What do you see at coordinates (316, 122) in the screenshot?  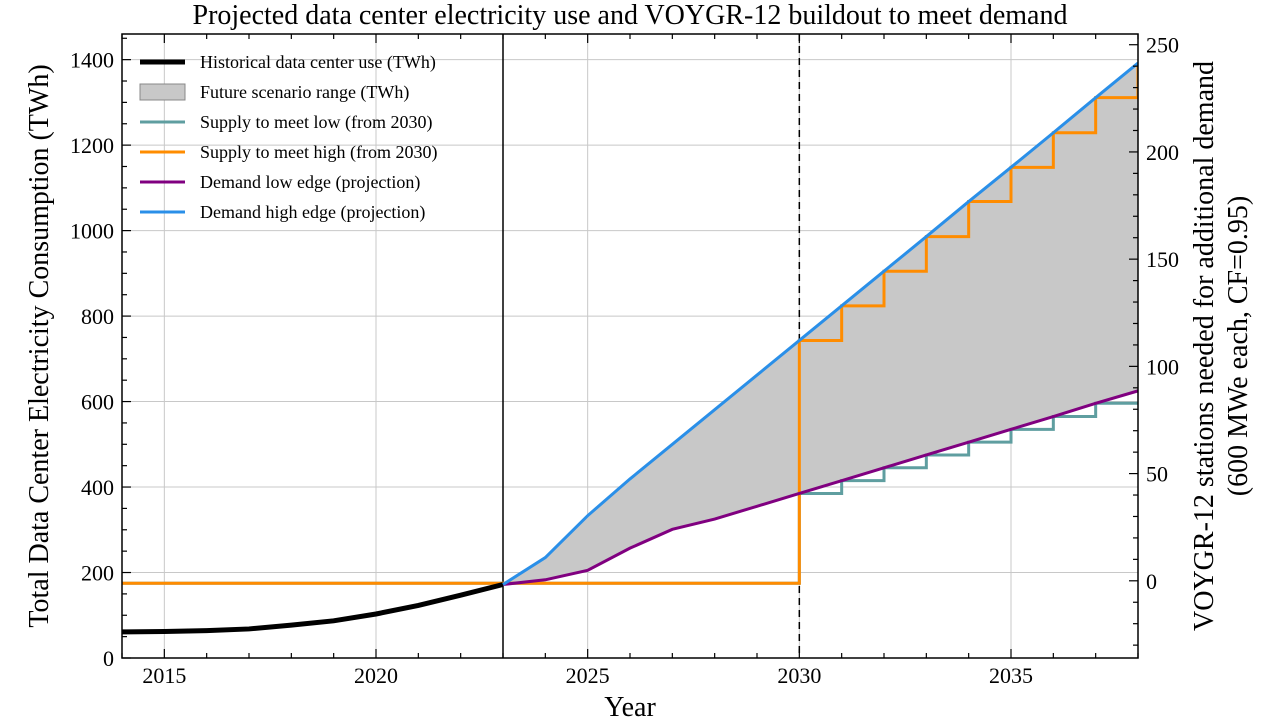 I see `legend-label: Supply to meet low (from 2030)` at bounding box center [316, 122].